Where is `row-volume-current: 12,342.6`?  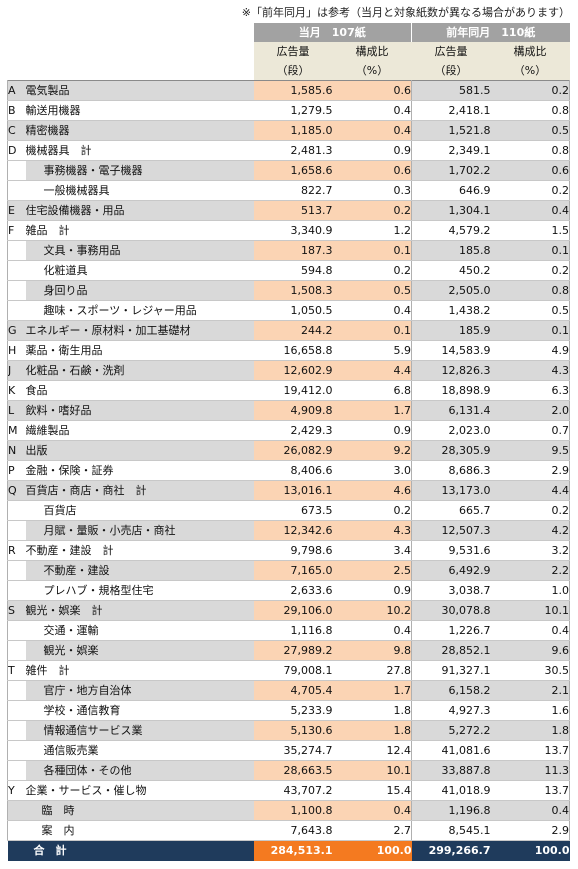 row-volume-current: 12,342.6 is located at coordinates (293, 530).